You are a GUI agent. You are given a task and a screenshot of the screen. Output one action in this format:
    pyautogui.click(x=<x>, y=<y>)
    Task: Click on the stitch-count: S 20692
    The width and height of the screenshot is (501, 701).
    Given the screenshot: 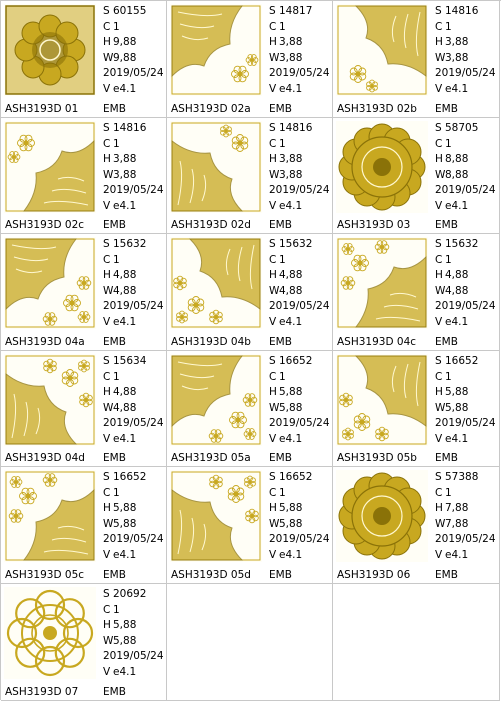 What is the action you would take?
    pyautogui.click(x=134, y=595)
    